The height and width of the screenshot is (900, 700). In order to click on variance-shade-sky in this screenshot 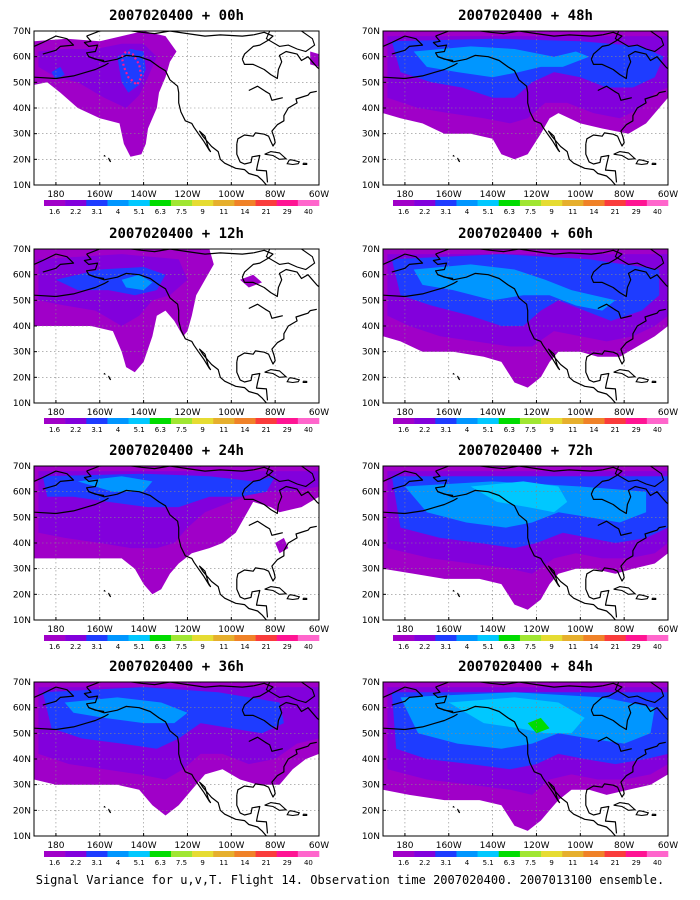, I will do `click(137, 282)`.